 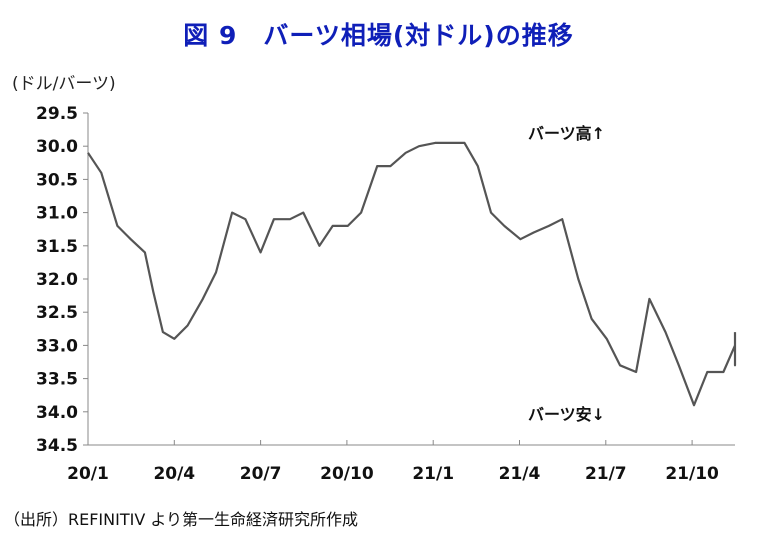 What do you see at coordinates (378, 35) in the screenshot?
I see `chart-title: 図 9 バーツ相場(対ドル)の推移` at bounding box center [378, 35].